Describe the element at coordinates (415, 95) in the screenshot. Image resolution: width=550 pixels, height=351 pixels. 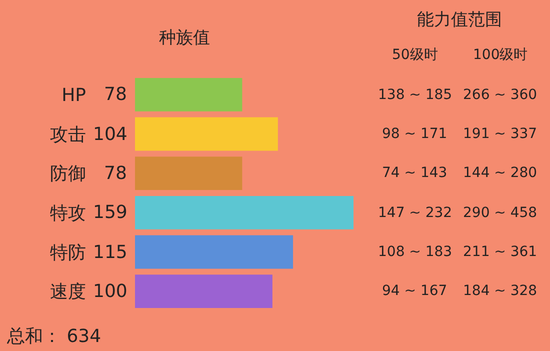
I see `text: 138 ~ 185` at that location.